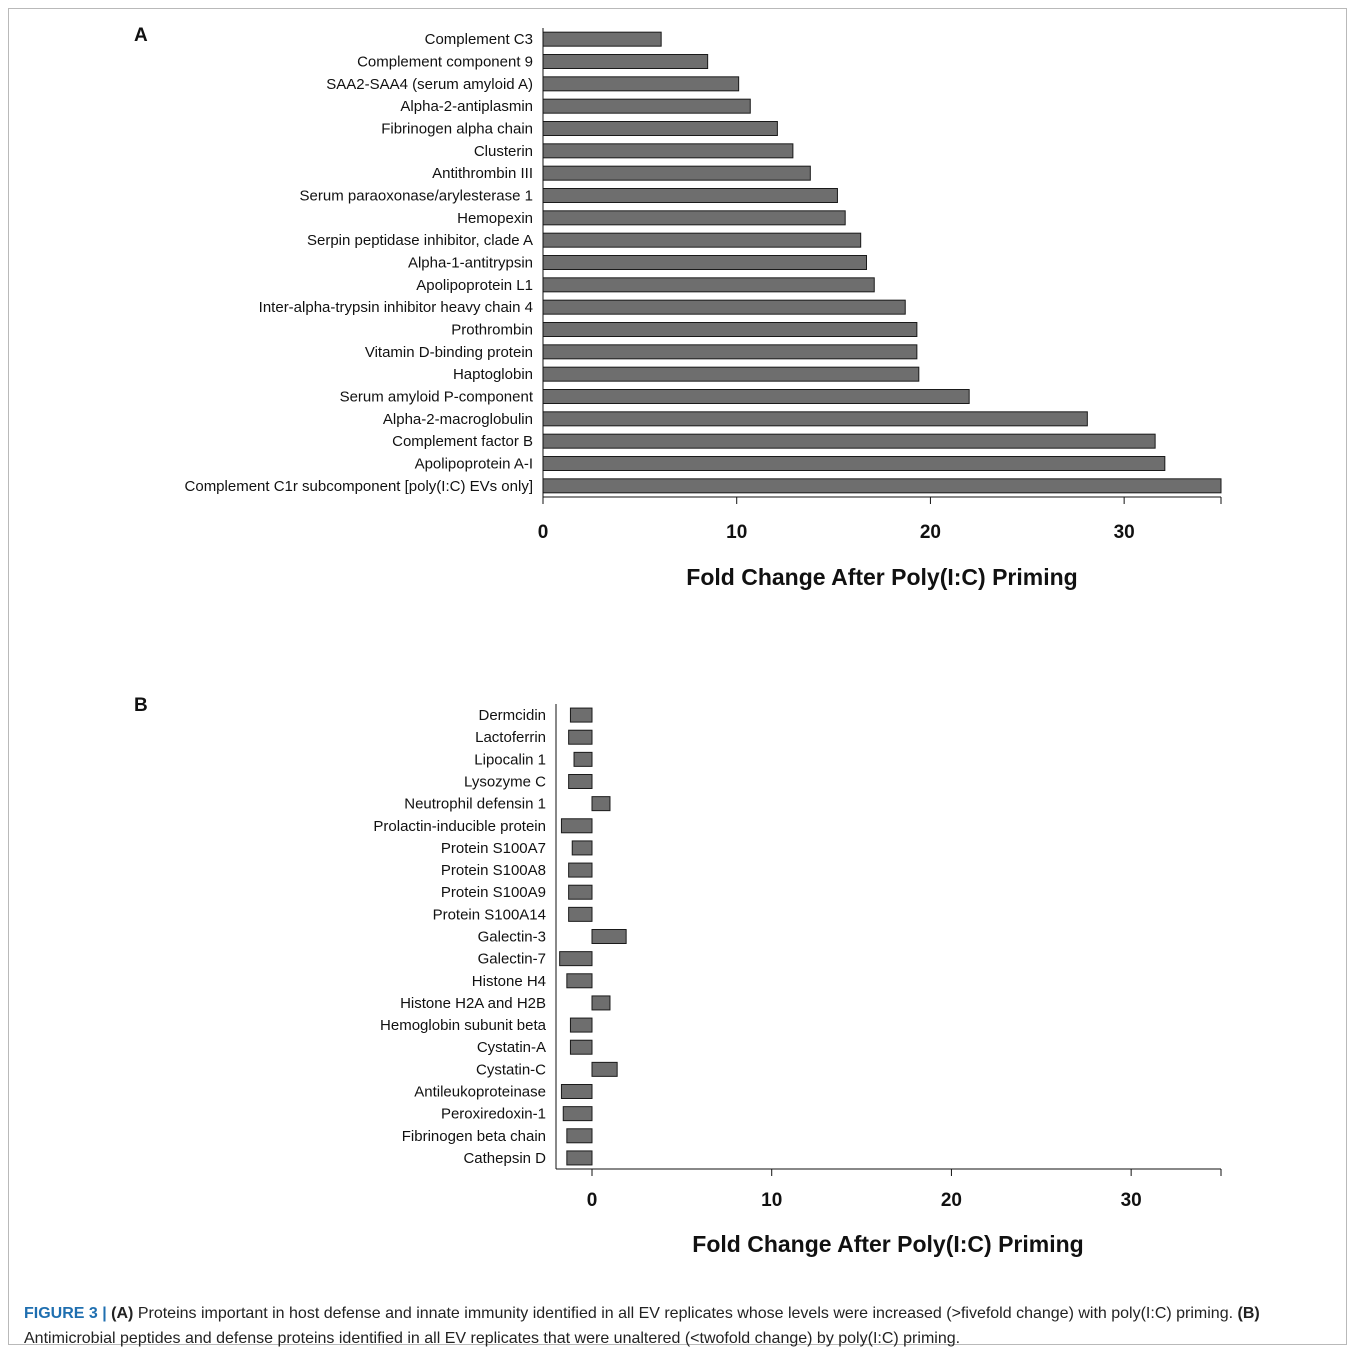  Describe the element at coordinates (445, 62) in the screenshot. I see `category-label: Complement component 9` at that location.